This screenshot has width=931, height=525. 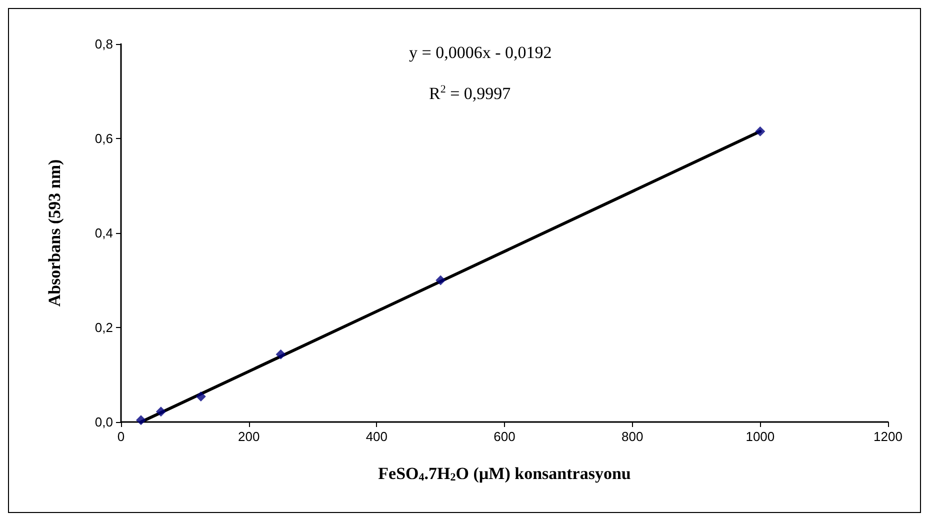 I want to click on x-tick-label: 1000, so click(x=760, y=436).